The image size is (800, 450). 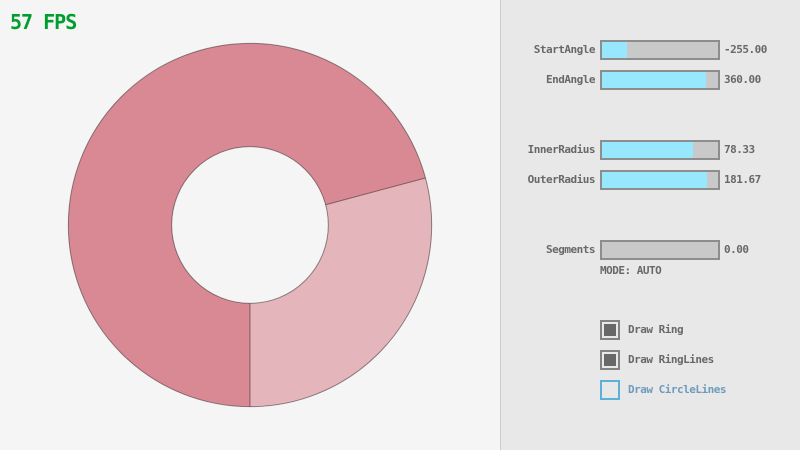 I want to click on slider-value: -255.00, so click(x=745, y=49).